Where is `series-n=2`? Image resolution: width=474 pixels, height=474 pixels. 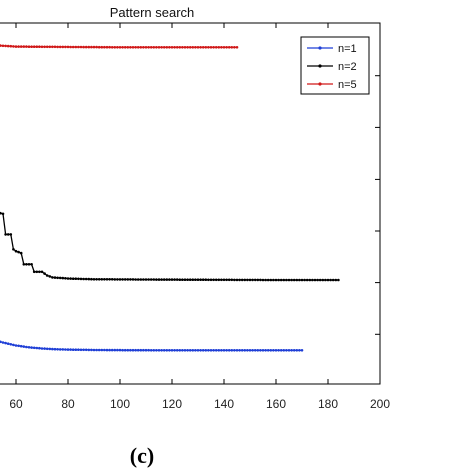 series-n=2 is located at coordinates (170, 246).